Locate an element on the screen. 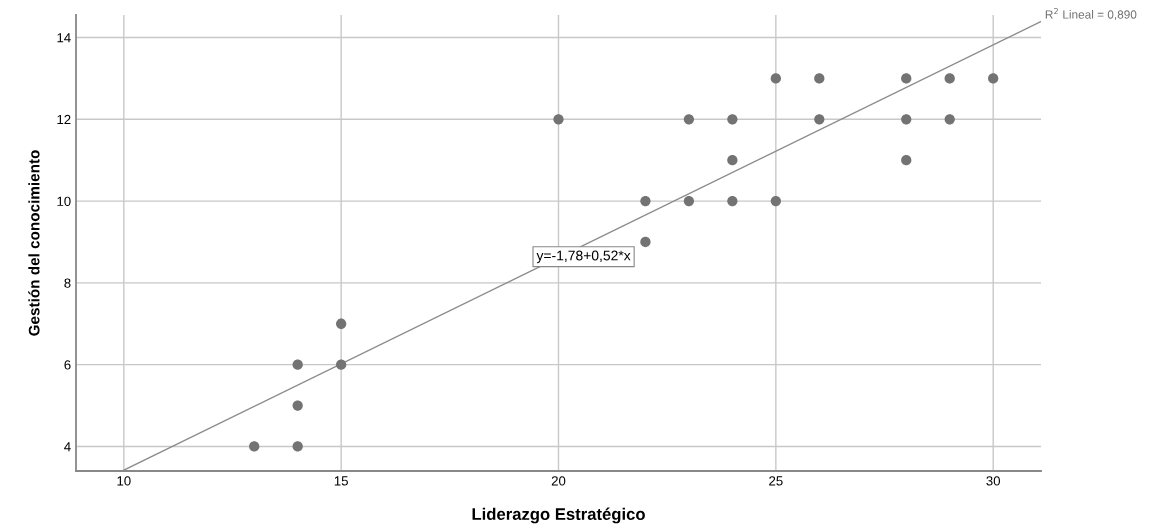 This screenshot has height=524, width=1157. x-axis-title: Liderazgo Estratégico is located at coordinates (558, 515).